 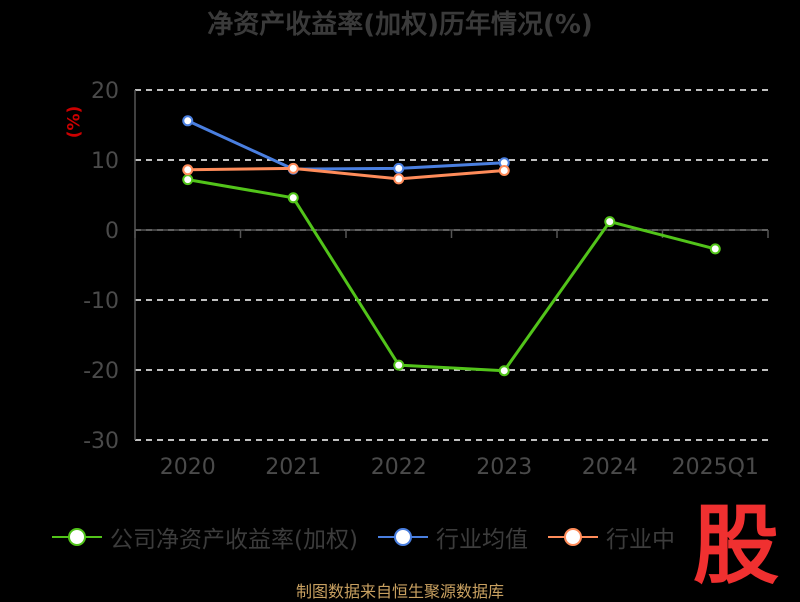 I want to click on y-tick-label: -30, so click(x=101, y=441).